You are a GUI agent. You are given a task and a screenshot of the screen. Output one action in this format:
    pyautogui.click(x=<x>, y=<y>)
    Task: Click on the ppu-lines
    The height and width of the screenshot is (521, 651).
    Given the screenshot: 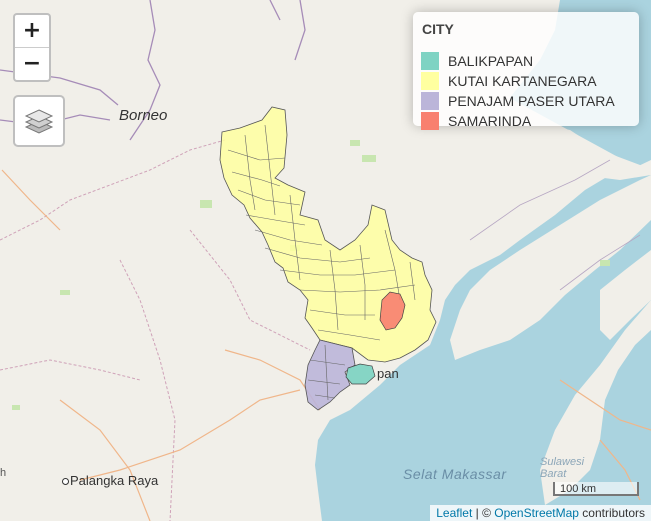 What is the action you would take?
    pyautogui.click(x=326, y=372)
    